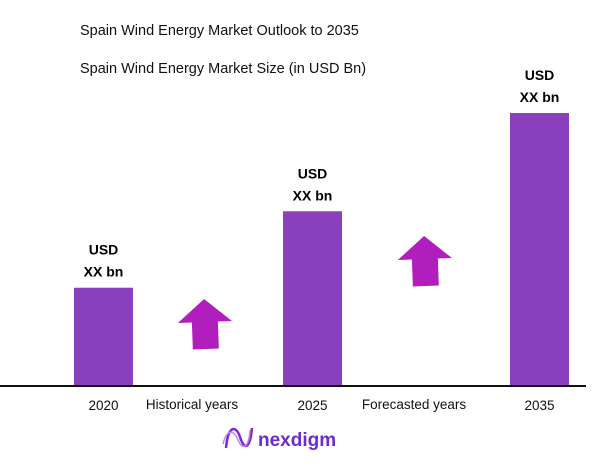  I want to click on bar-2020, so click(103, 336).